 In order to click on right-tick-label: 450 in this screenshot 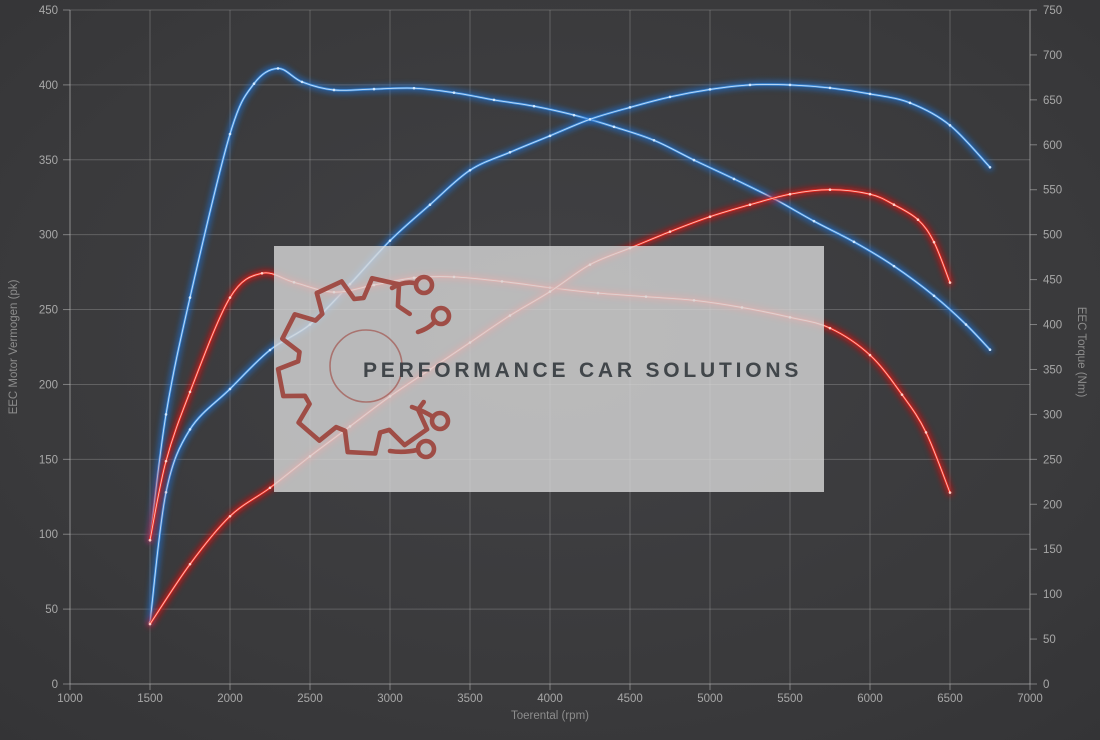, I will do `click(1052, 281)`.